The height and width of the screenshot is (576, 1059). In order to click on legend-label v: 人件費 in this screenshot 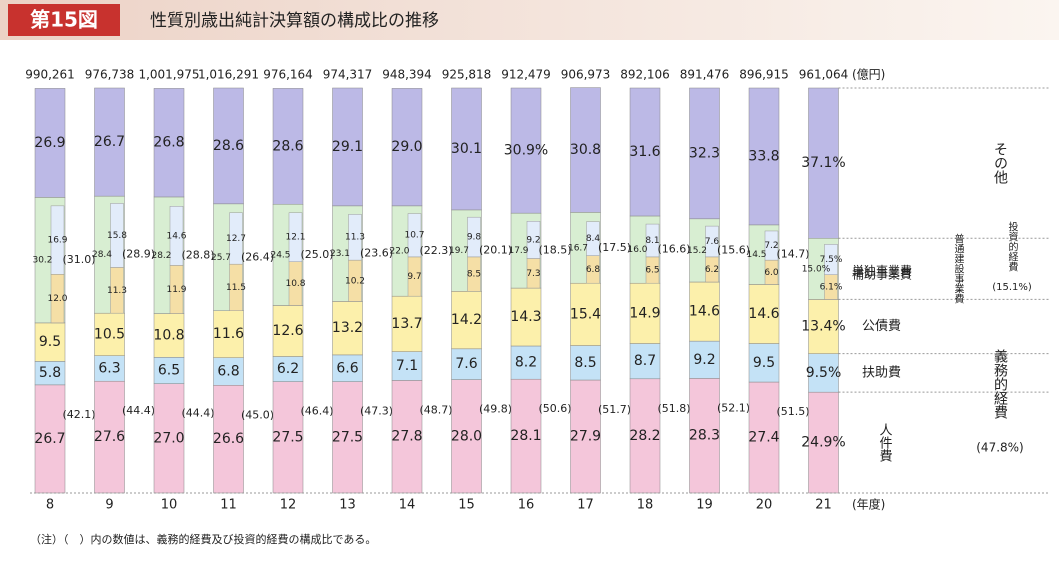, I will do `click(885, 442)`.